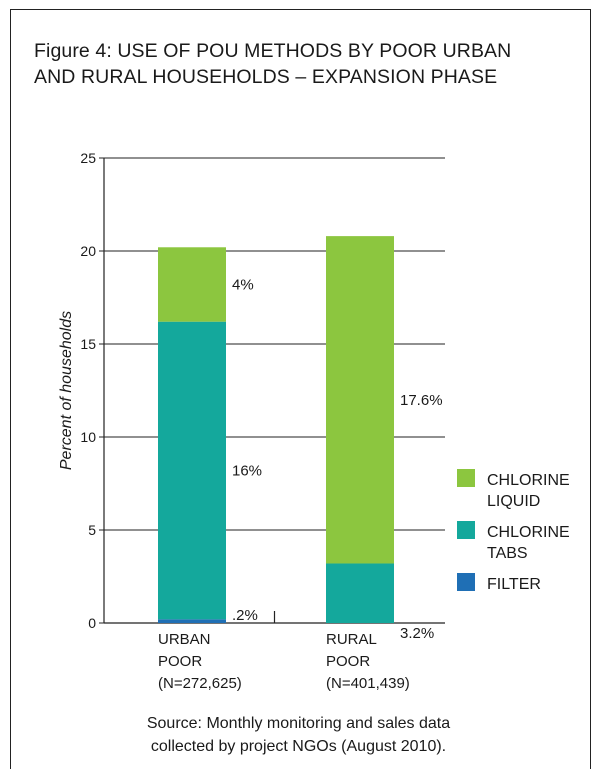 This screenshot has height=769, width=597. I want to click on data-label-chlorine-tabs-2: 3.2%, so click(417, 633).